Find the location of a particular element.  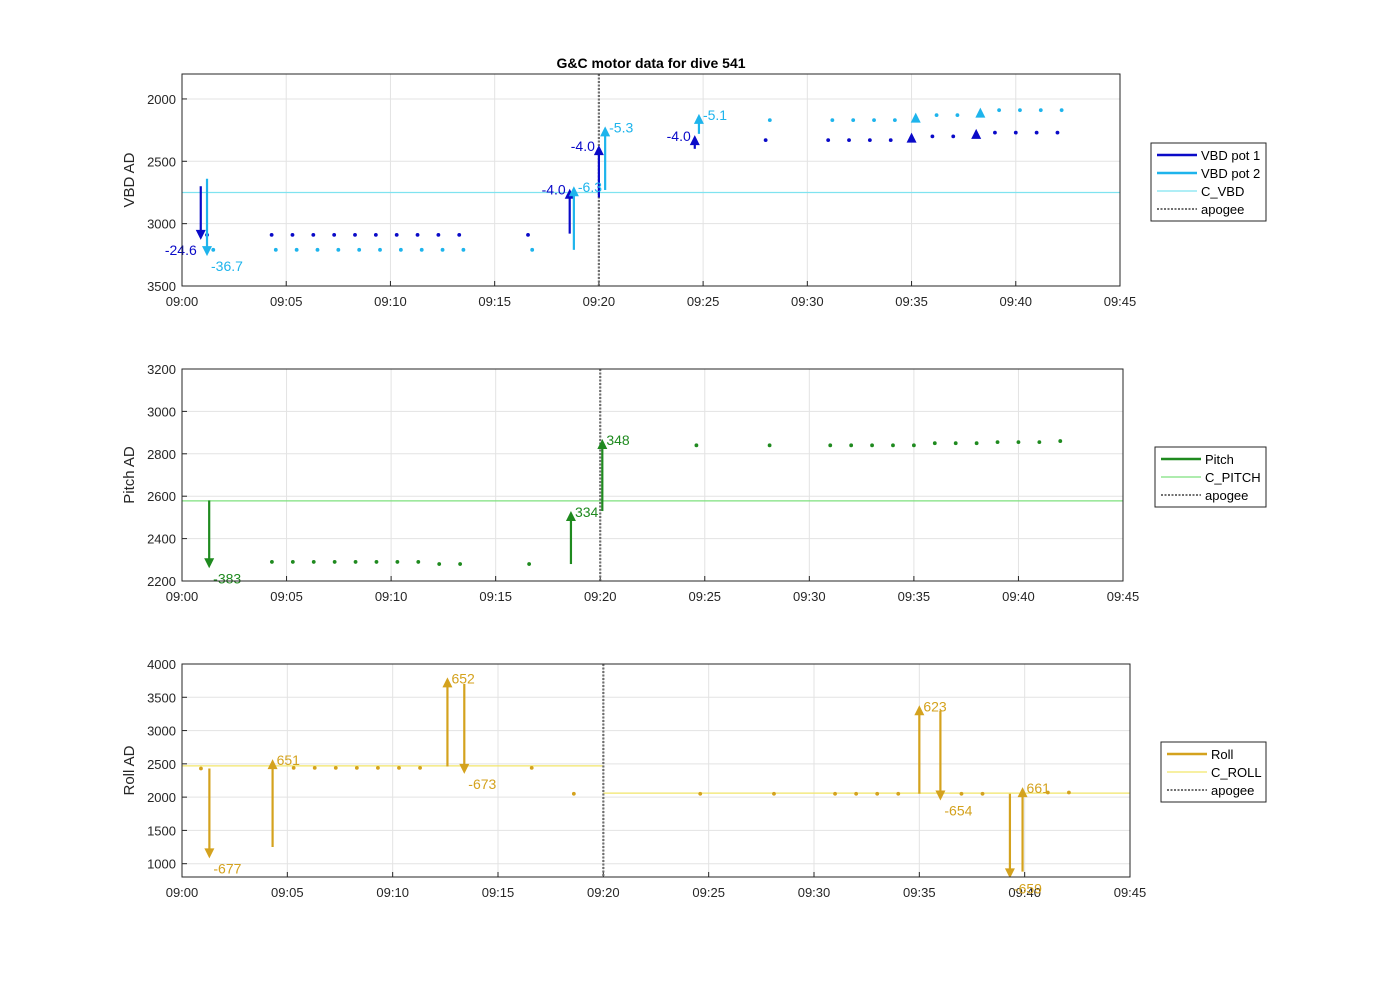

legend-entry: Roll is located at coordinates (1222, 754).